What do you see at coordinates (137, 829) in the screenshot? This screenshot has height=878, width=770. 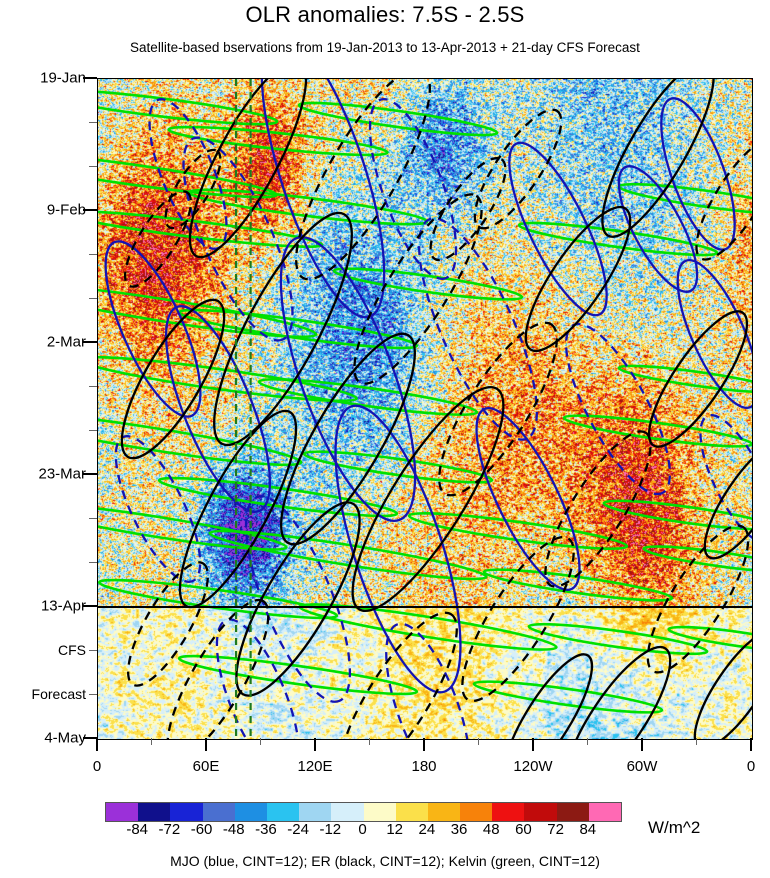 I see `colorbar-tick-label: -84` at bounding box center [137, 829].